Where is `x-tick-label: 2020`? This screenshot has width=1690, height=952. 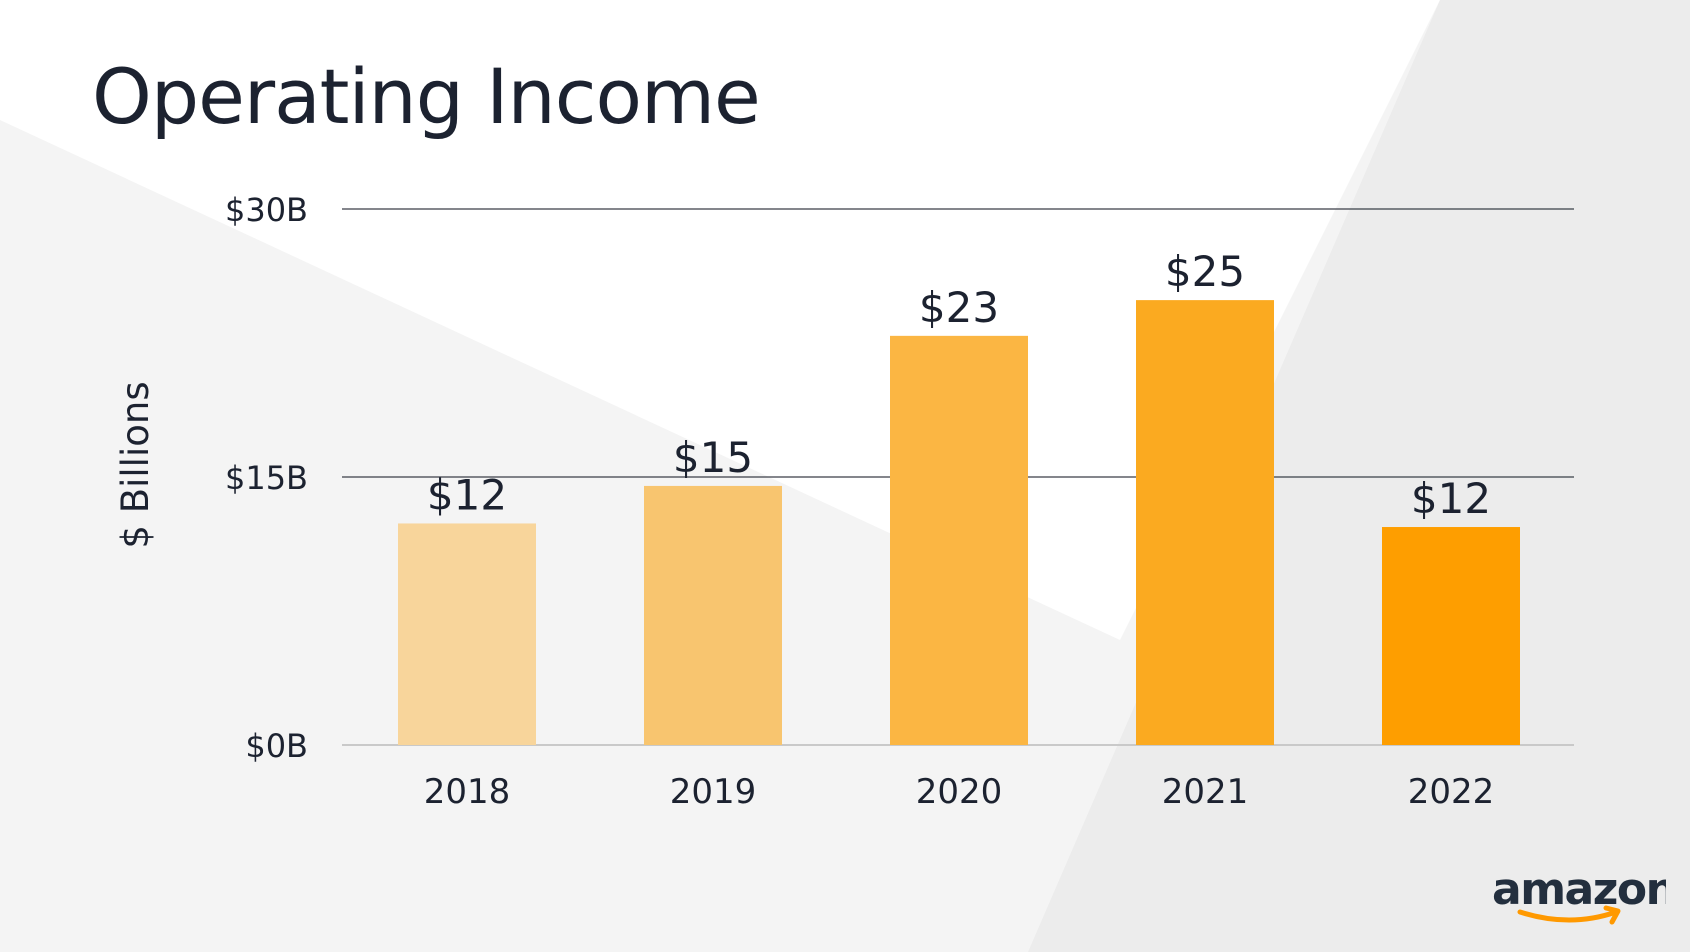 x-tick-label: 2020 is located at coordinates (959, 792).